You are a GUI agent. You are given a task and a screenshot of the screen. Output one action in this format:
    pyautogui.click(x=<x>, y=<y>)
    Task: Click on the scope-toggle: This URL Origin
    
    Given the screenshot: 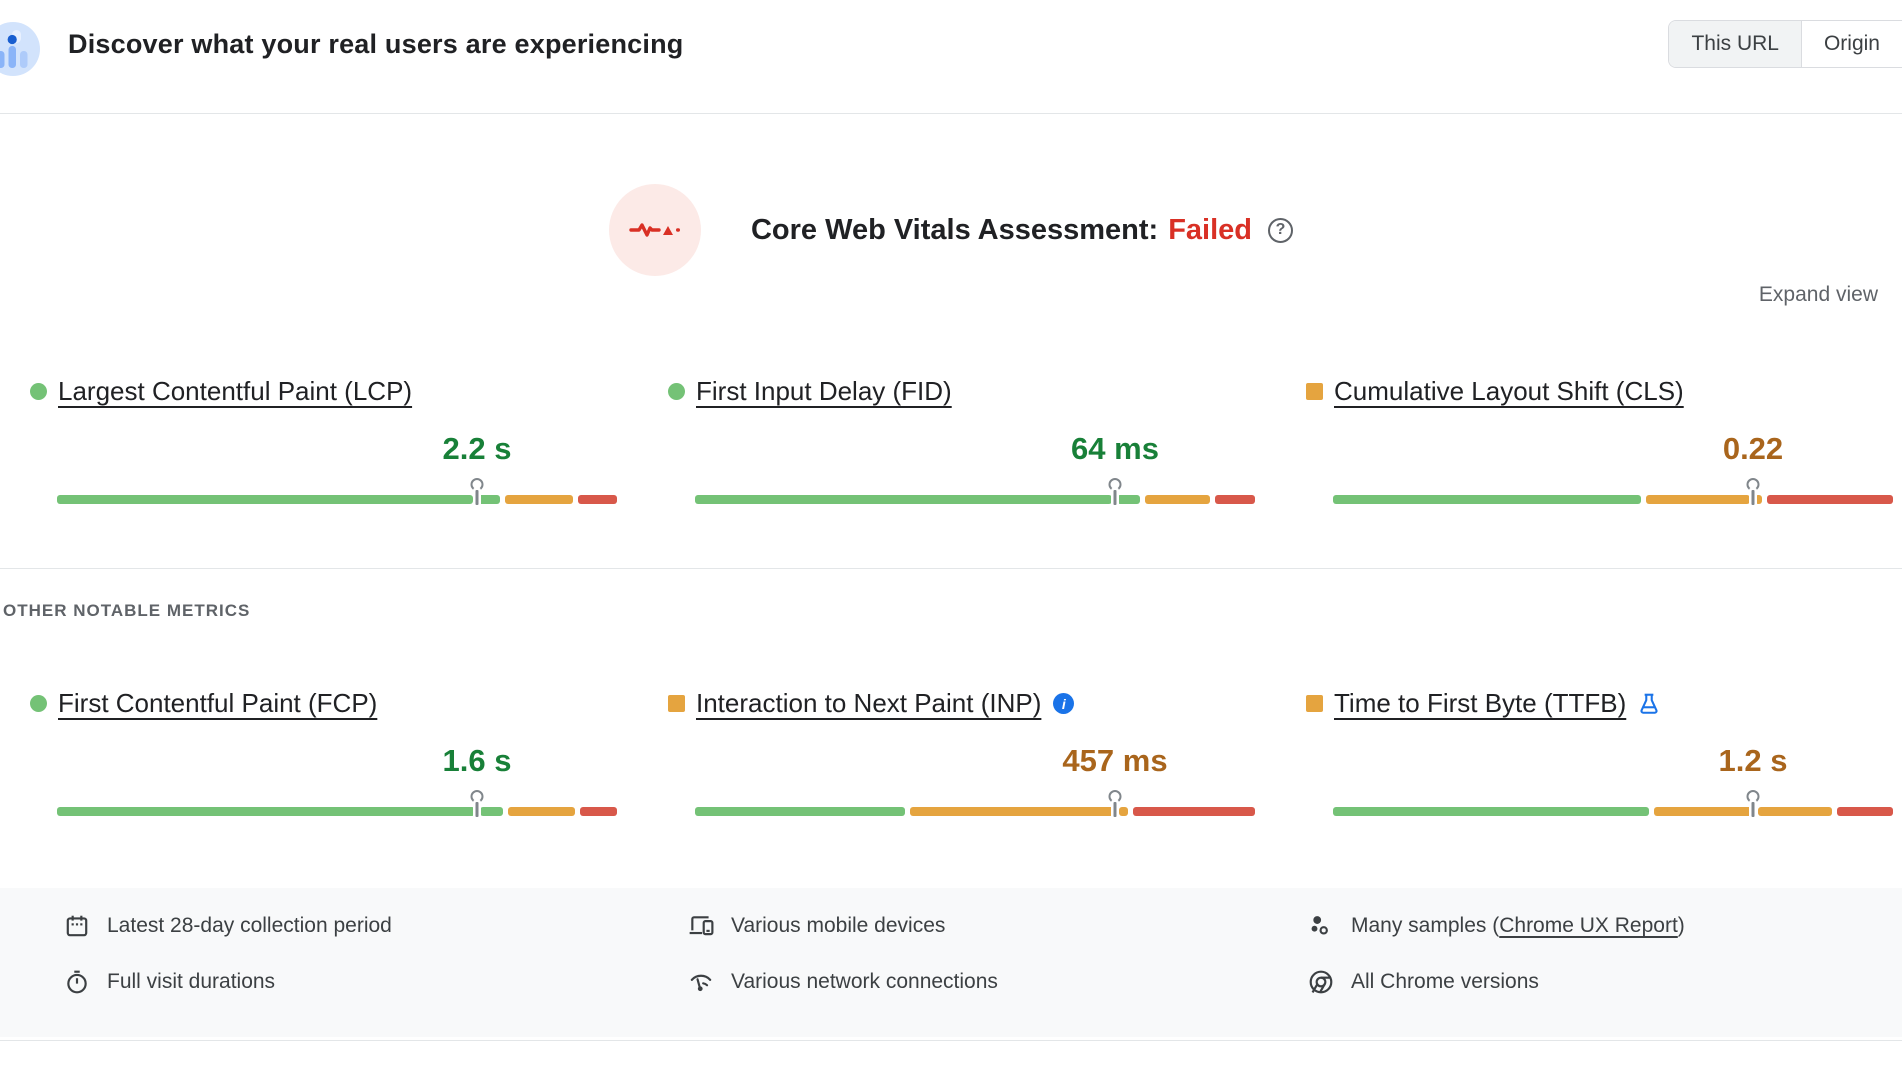 What is the action you would take?
    pyautogui.click(x=1785, y=44)
    